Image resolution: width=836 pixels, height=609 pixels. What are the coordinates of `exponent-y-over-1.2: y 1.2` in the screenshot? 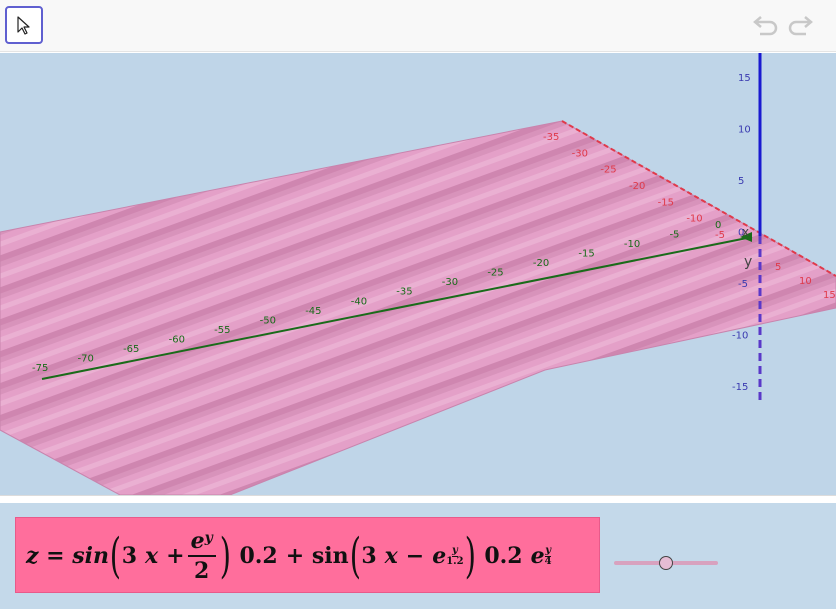 It's located at (455, 555).